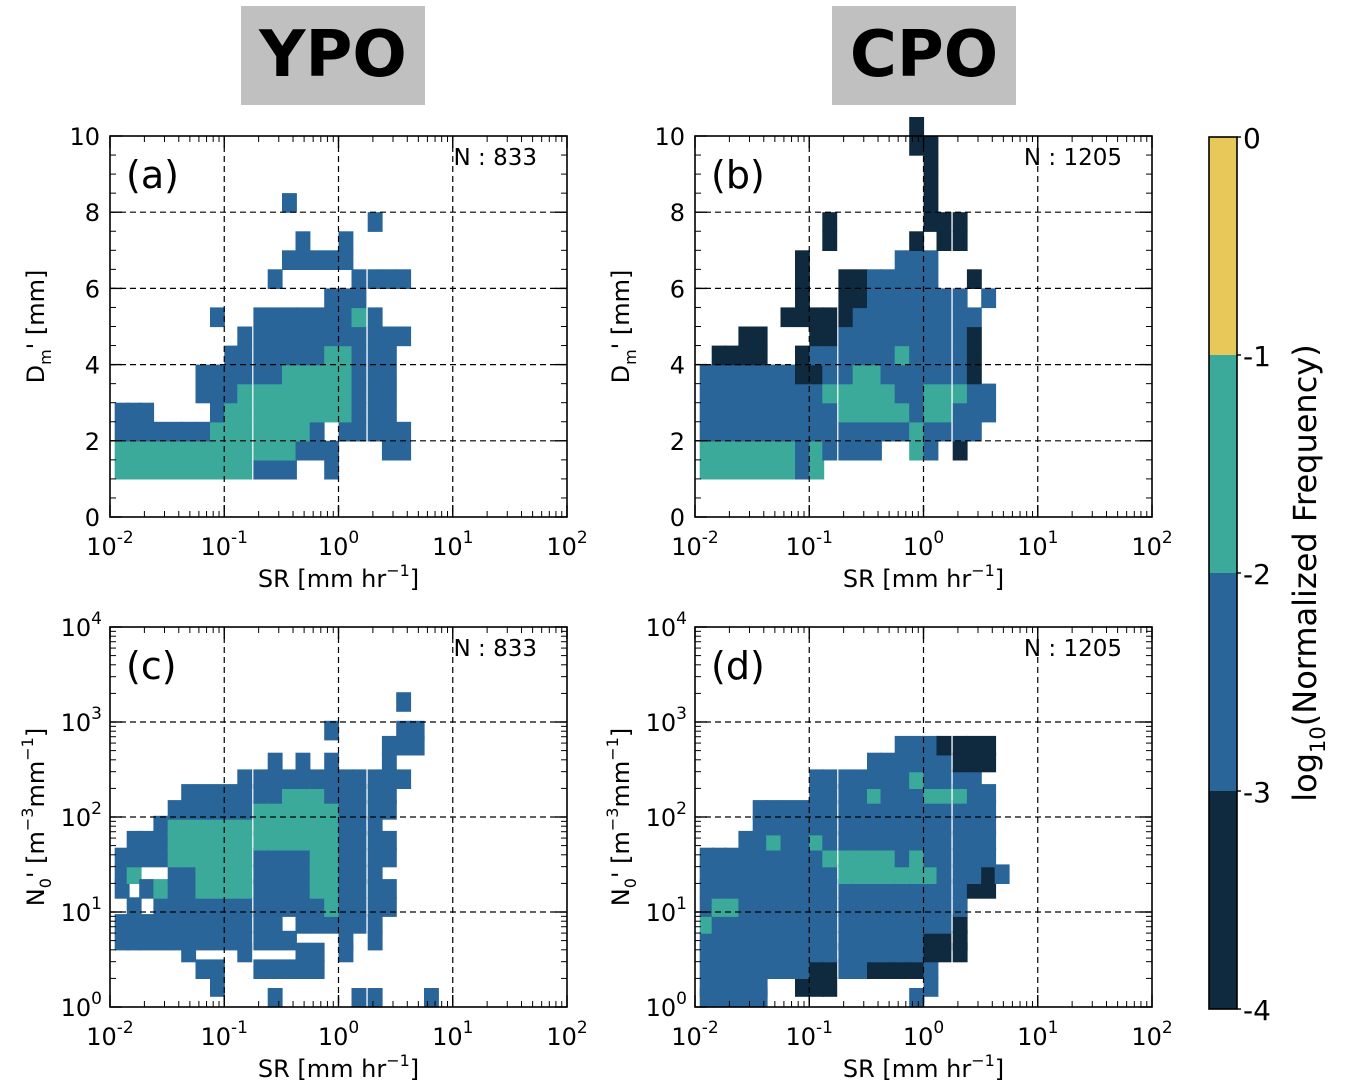 The width and height of the screenshot is (1349, 1090). What do you see at coordinates (81, 720) in the screenshot?
I see `y-tick-label: 103` at bounding box center [81, 720].